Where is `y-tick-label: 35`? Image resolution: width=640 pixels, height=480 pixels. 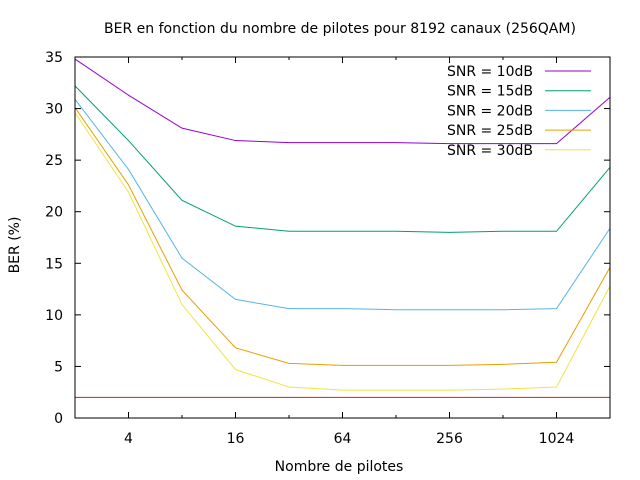
y-tick-label: 35 is located at coordinates (54, 58).